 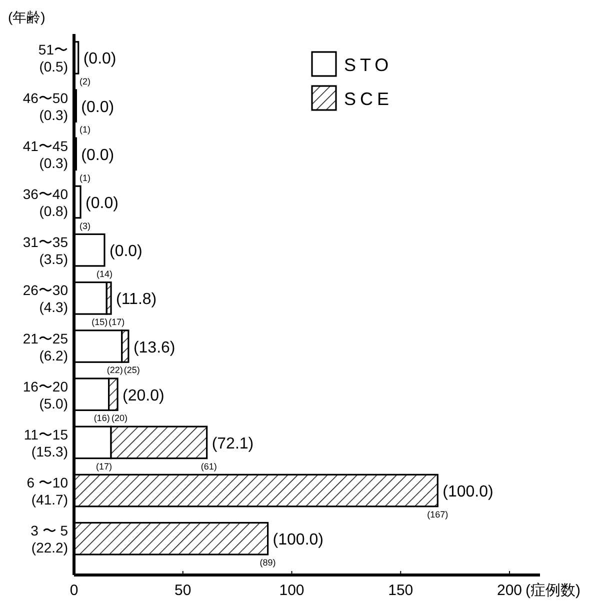 What do you see at coordinates (233, 443) in the screenshot?
I see `annotation: (72.1)` at bounding box center [233, 443].